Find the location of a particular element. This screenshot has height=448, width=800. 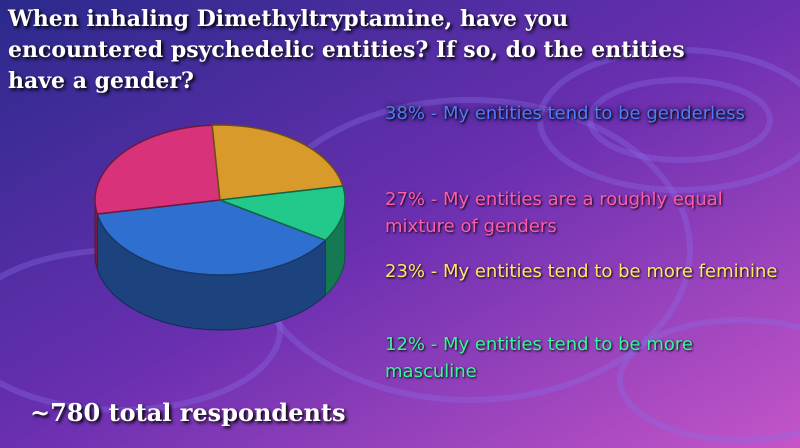

legend-genderless: 38% - My entities tend to be genderless is located at coordinates (585, 113).